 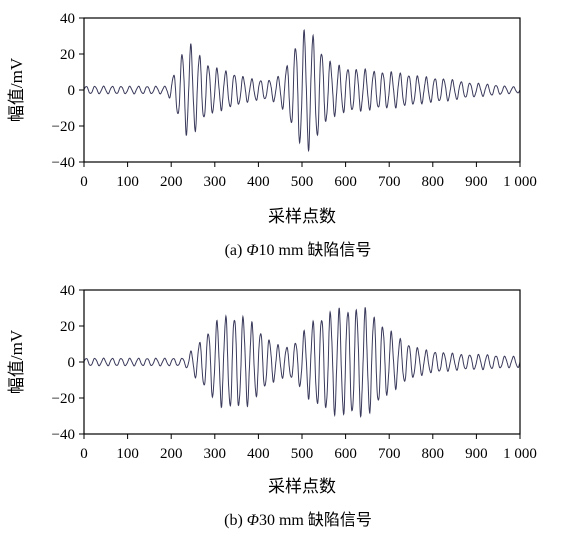 I want to click on panel-a-xtick-label: 600, so click(x=345, y=182).